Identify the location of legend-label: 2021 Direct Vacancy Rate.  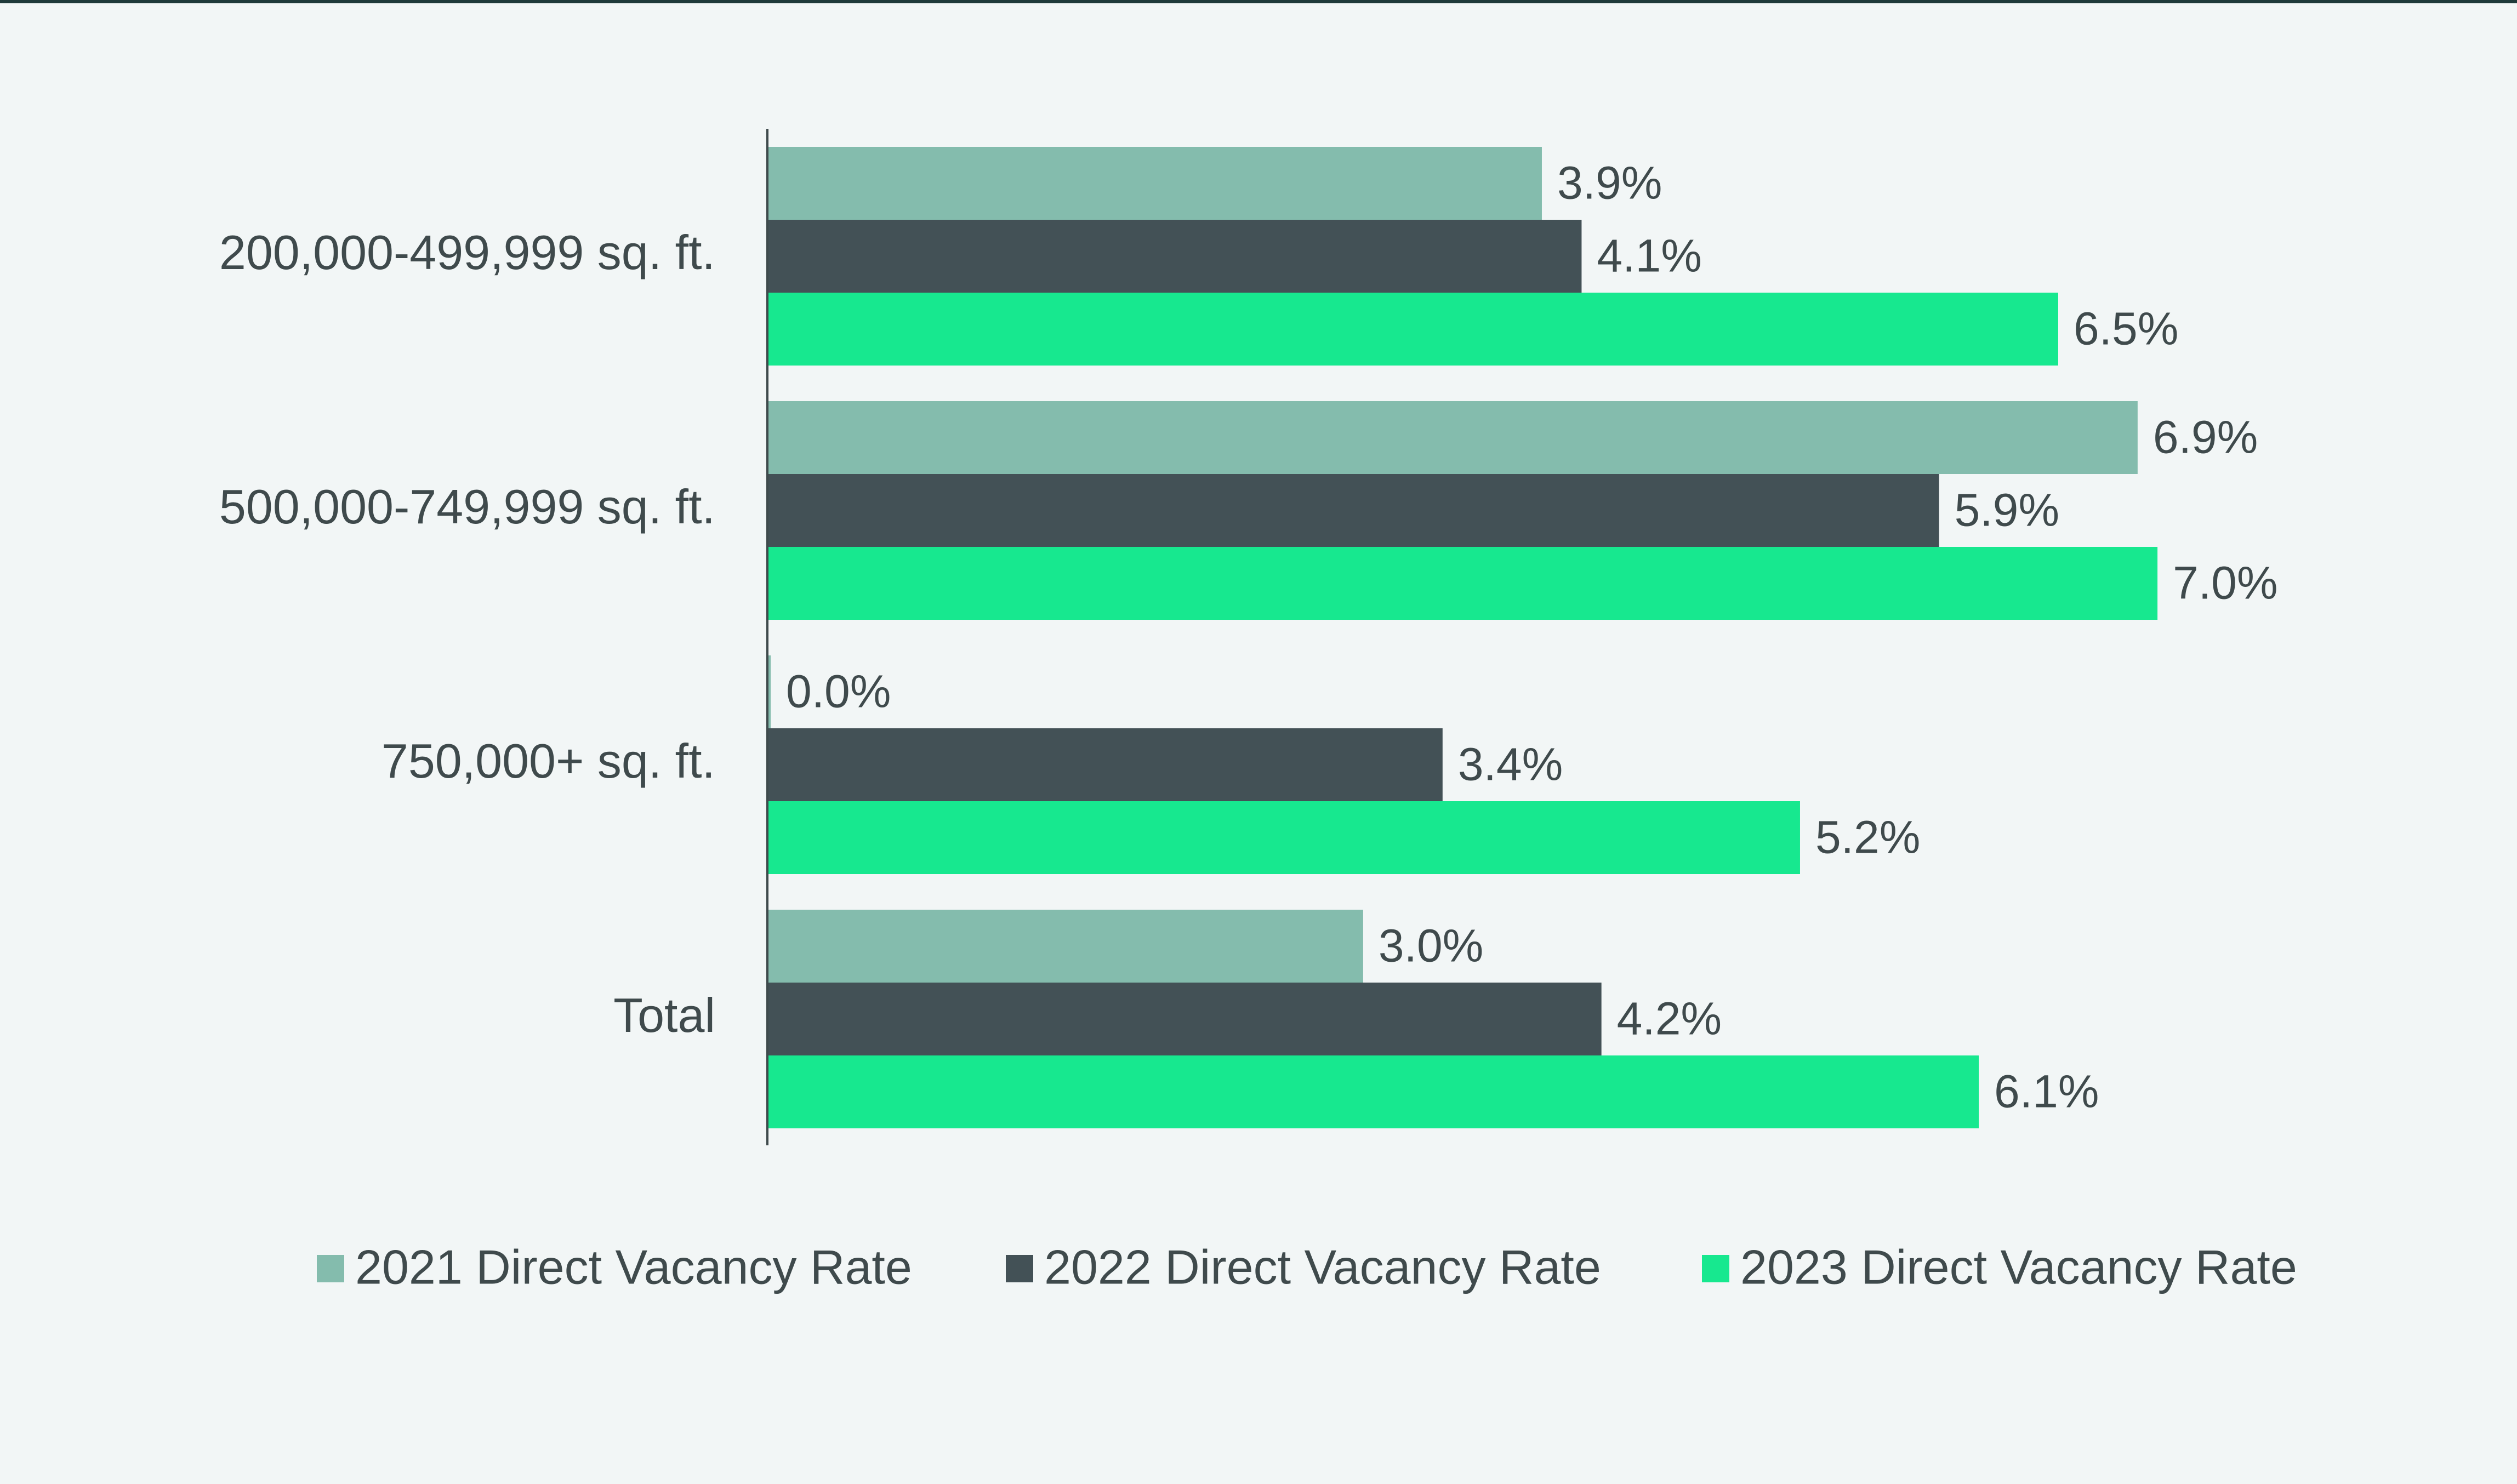
(634, 1267).